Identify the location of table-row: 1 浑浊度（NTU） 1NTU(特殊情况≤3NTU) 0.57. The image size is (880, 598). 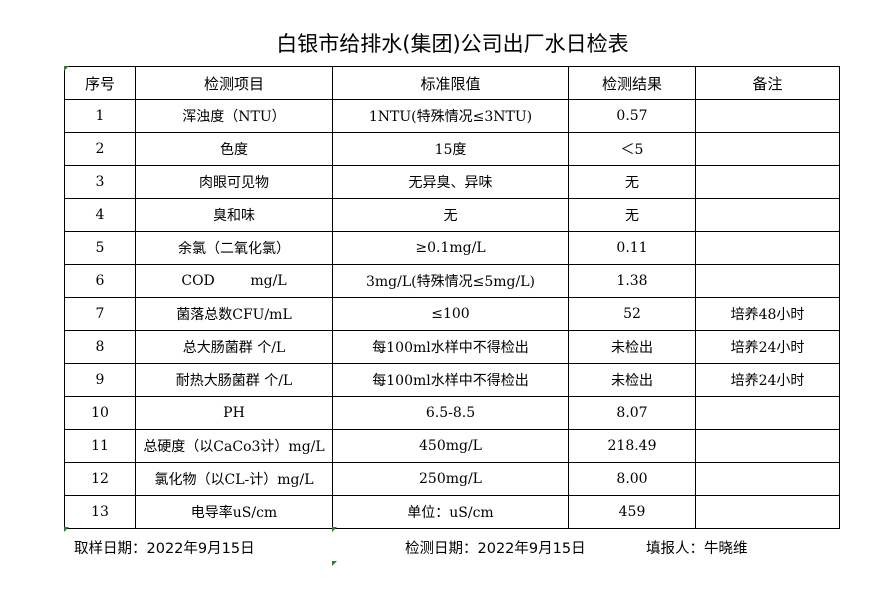
(452, 116).